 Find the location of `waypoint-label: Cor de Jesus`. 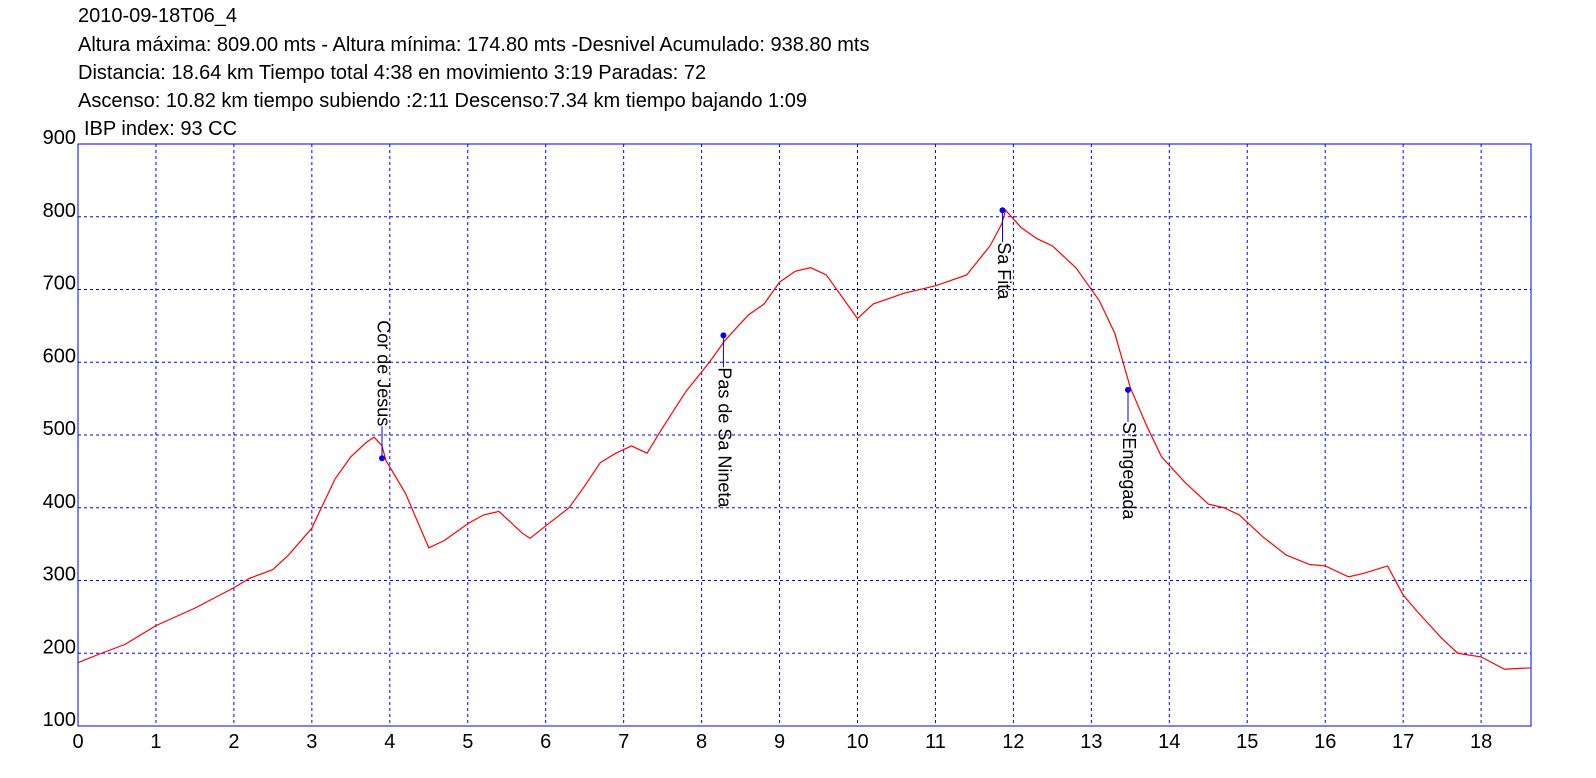

waypoint-label: Cor de Jesus is located at coordinates (383, 373).